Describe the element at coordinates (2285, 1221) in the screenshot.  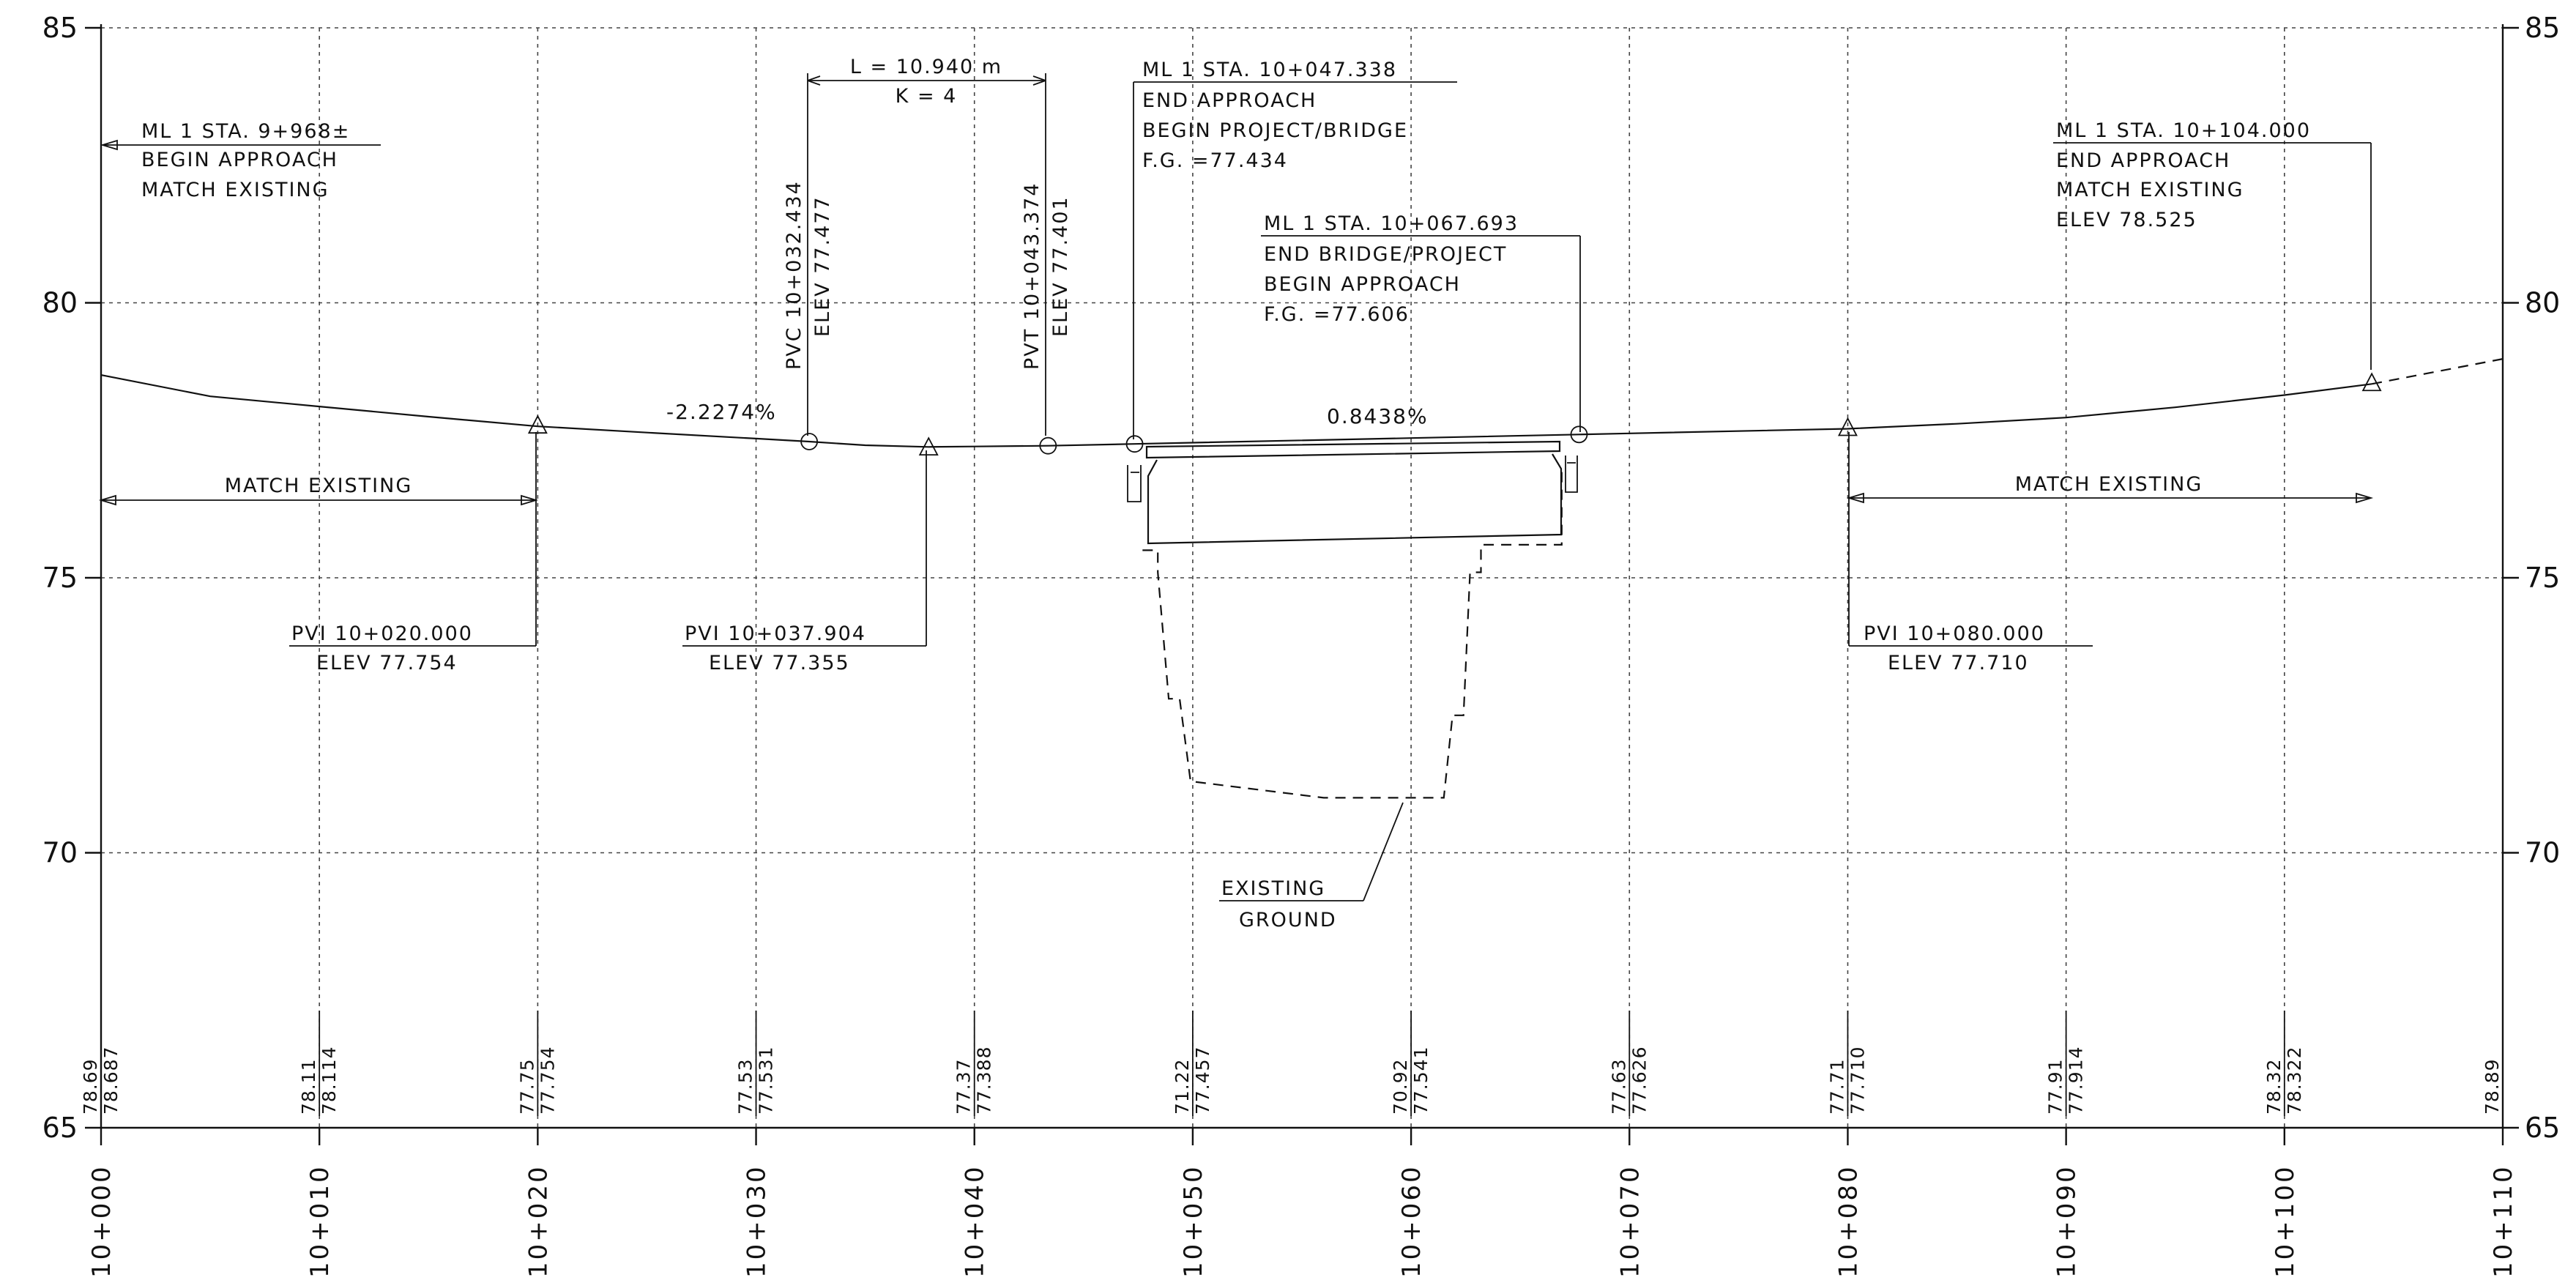
I see `x-tick-label: 10+100` at that location.